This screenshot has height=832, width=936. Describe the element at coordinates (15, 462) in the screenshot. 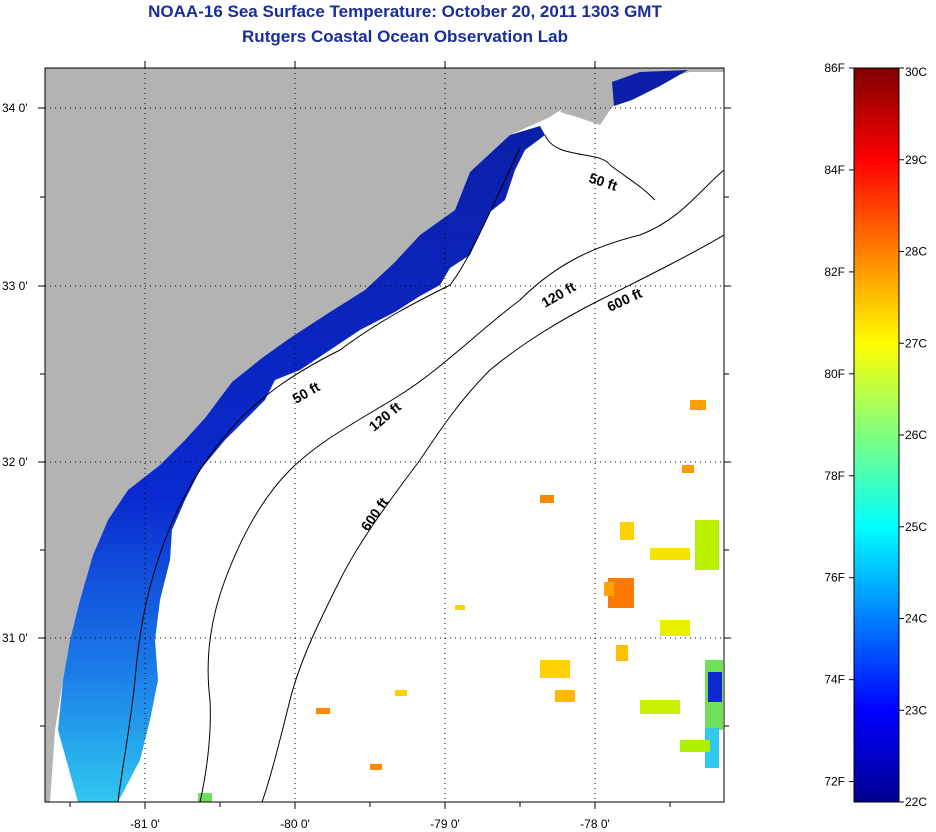

I see `lat-tick-32: 32 0'` at that location.